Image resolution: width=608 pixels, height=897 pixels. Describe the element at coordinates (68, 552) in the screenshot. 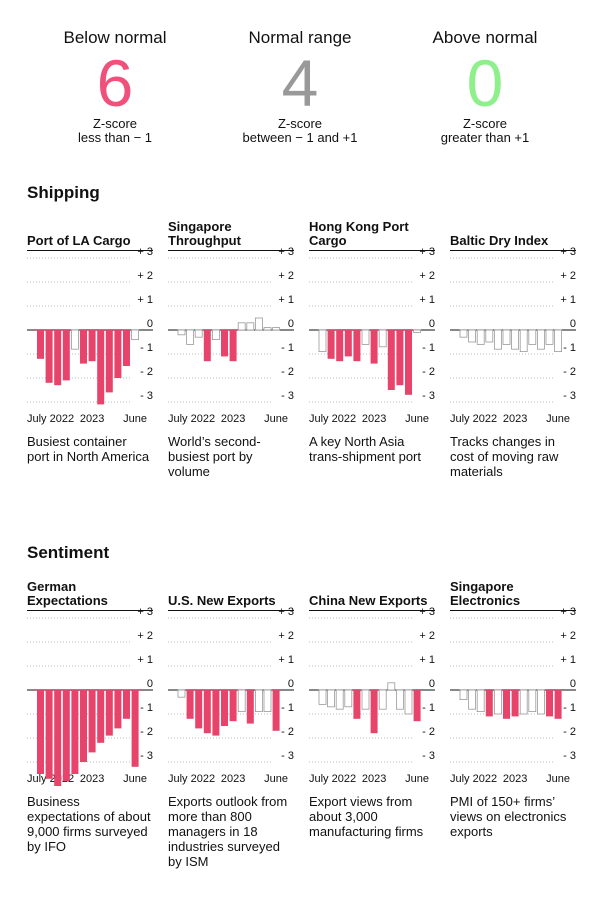

I see `section-title: Sentiment` at that location.